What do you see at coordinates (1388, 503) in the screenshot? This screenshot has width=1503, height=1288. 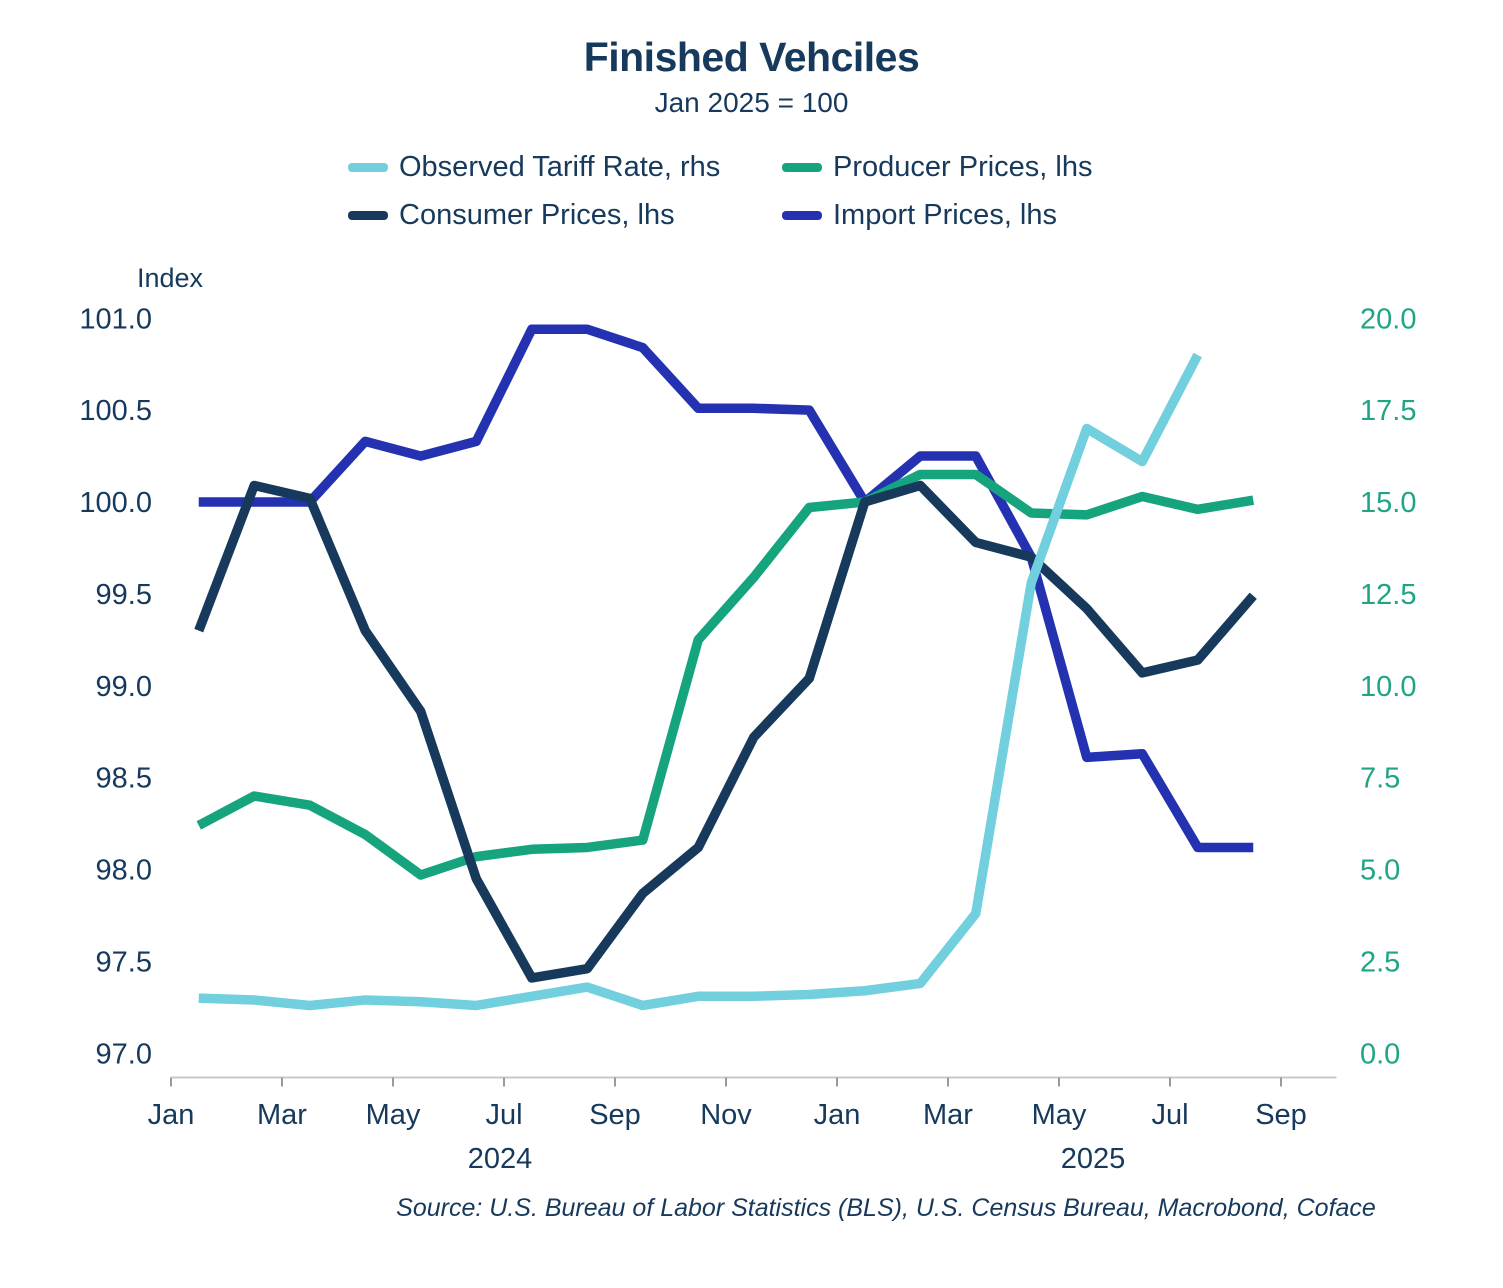 I see `right-axis-tick-label: 15.0` at bounding box center [1388, 503].